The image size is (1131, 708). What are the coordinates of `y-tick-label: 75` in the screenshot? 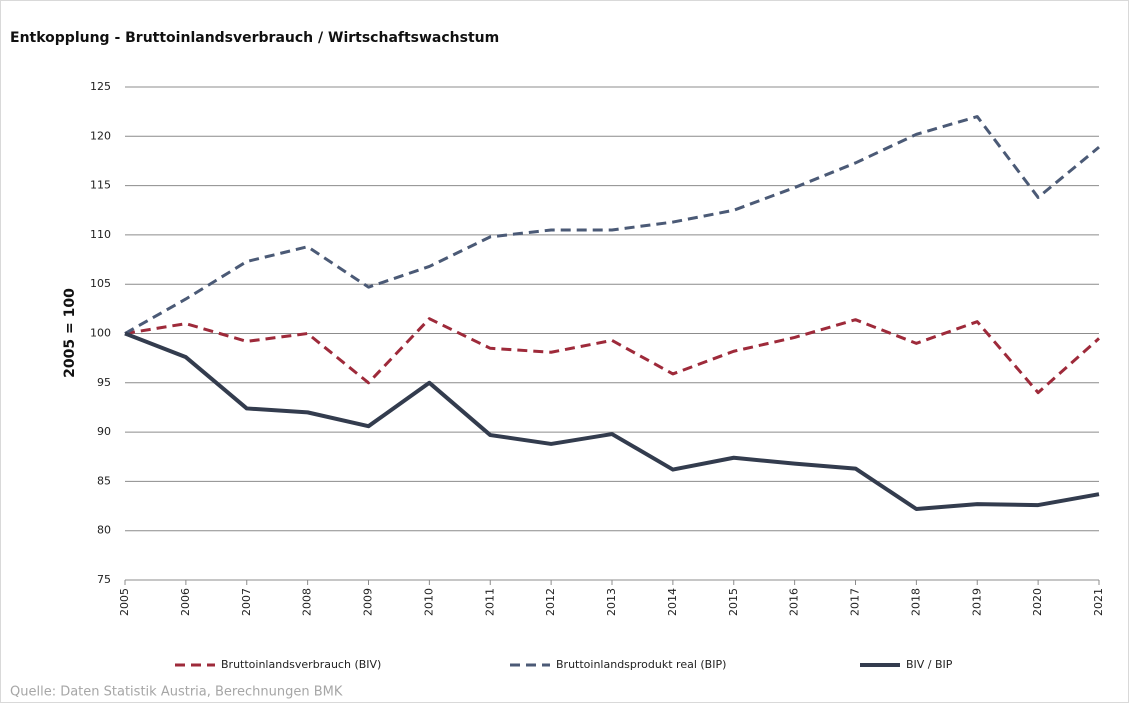 It's located at (104, 579).